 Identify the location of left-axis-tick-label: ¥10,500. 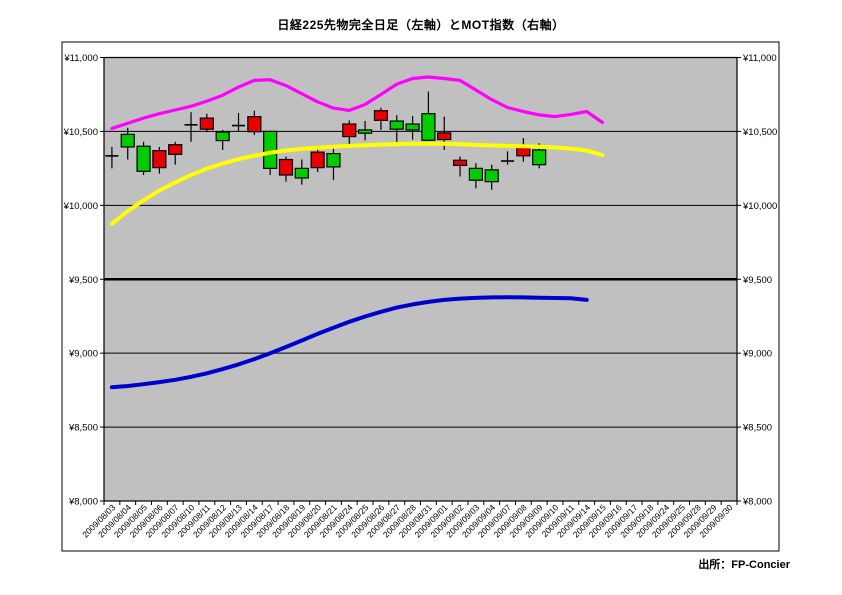
(80, 132).